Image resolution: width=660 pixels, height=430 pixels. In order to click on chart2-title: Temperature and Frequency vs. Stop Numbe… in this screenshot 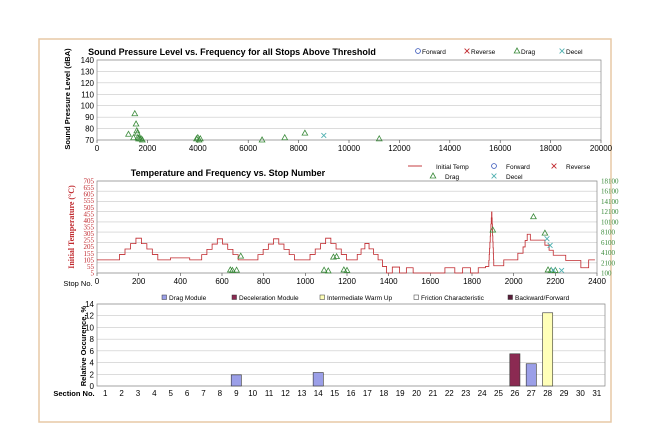, I will do `click(228, 173)`.